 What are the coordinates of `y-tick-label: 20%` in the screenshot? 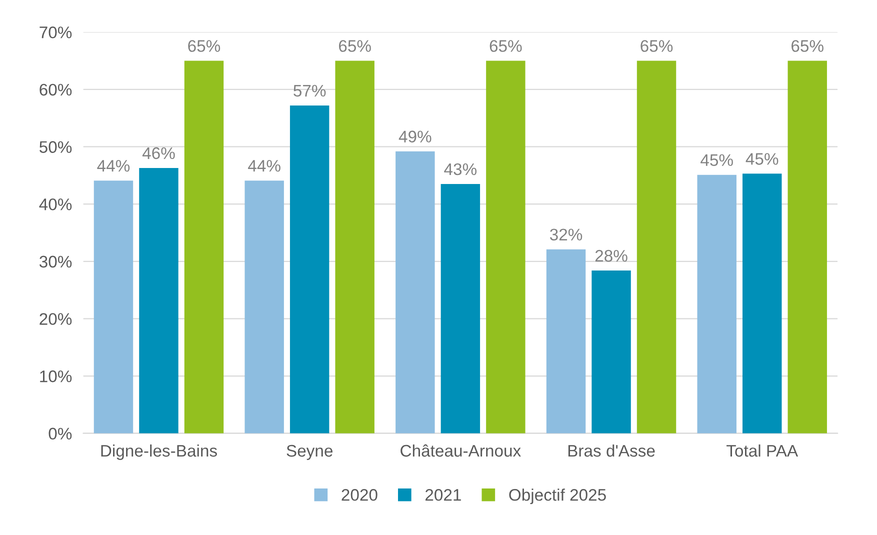 It's located at (56, 319).